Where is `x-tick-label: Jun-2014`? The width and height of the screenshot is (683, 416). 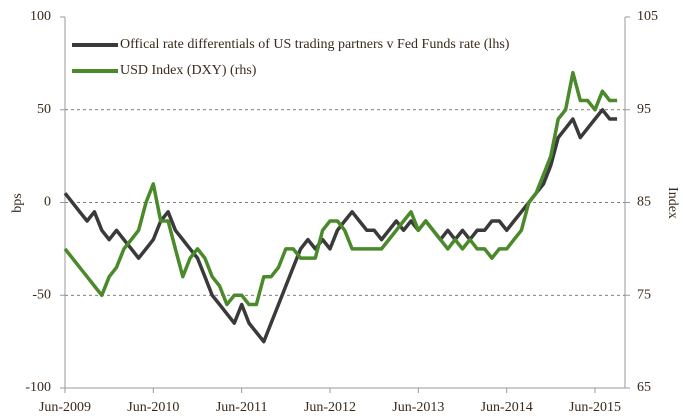 x-tick-label: Jun-2014 is located at coordinates (507, 407).